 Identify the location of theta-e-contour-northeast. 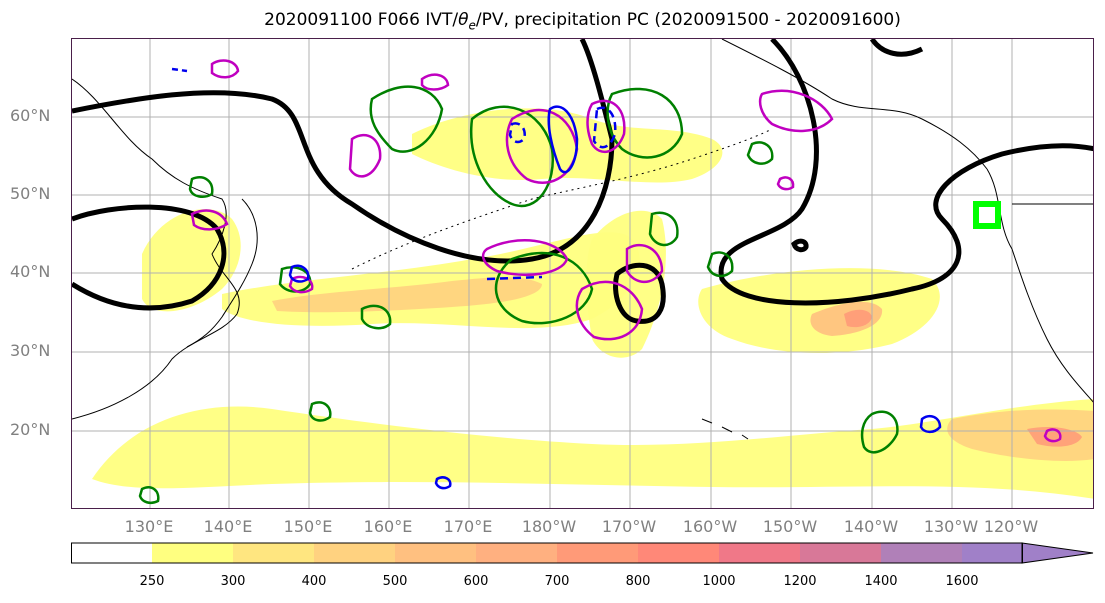
(896, 48).